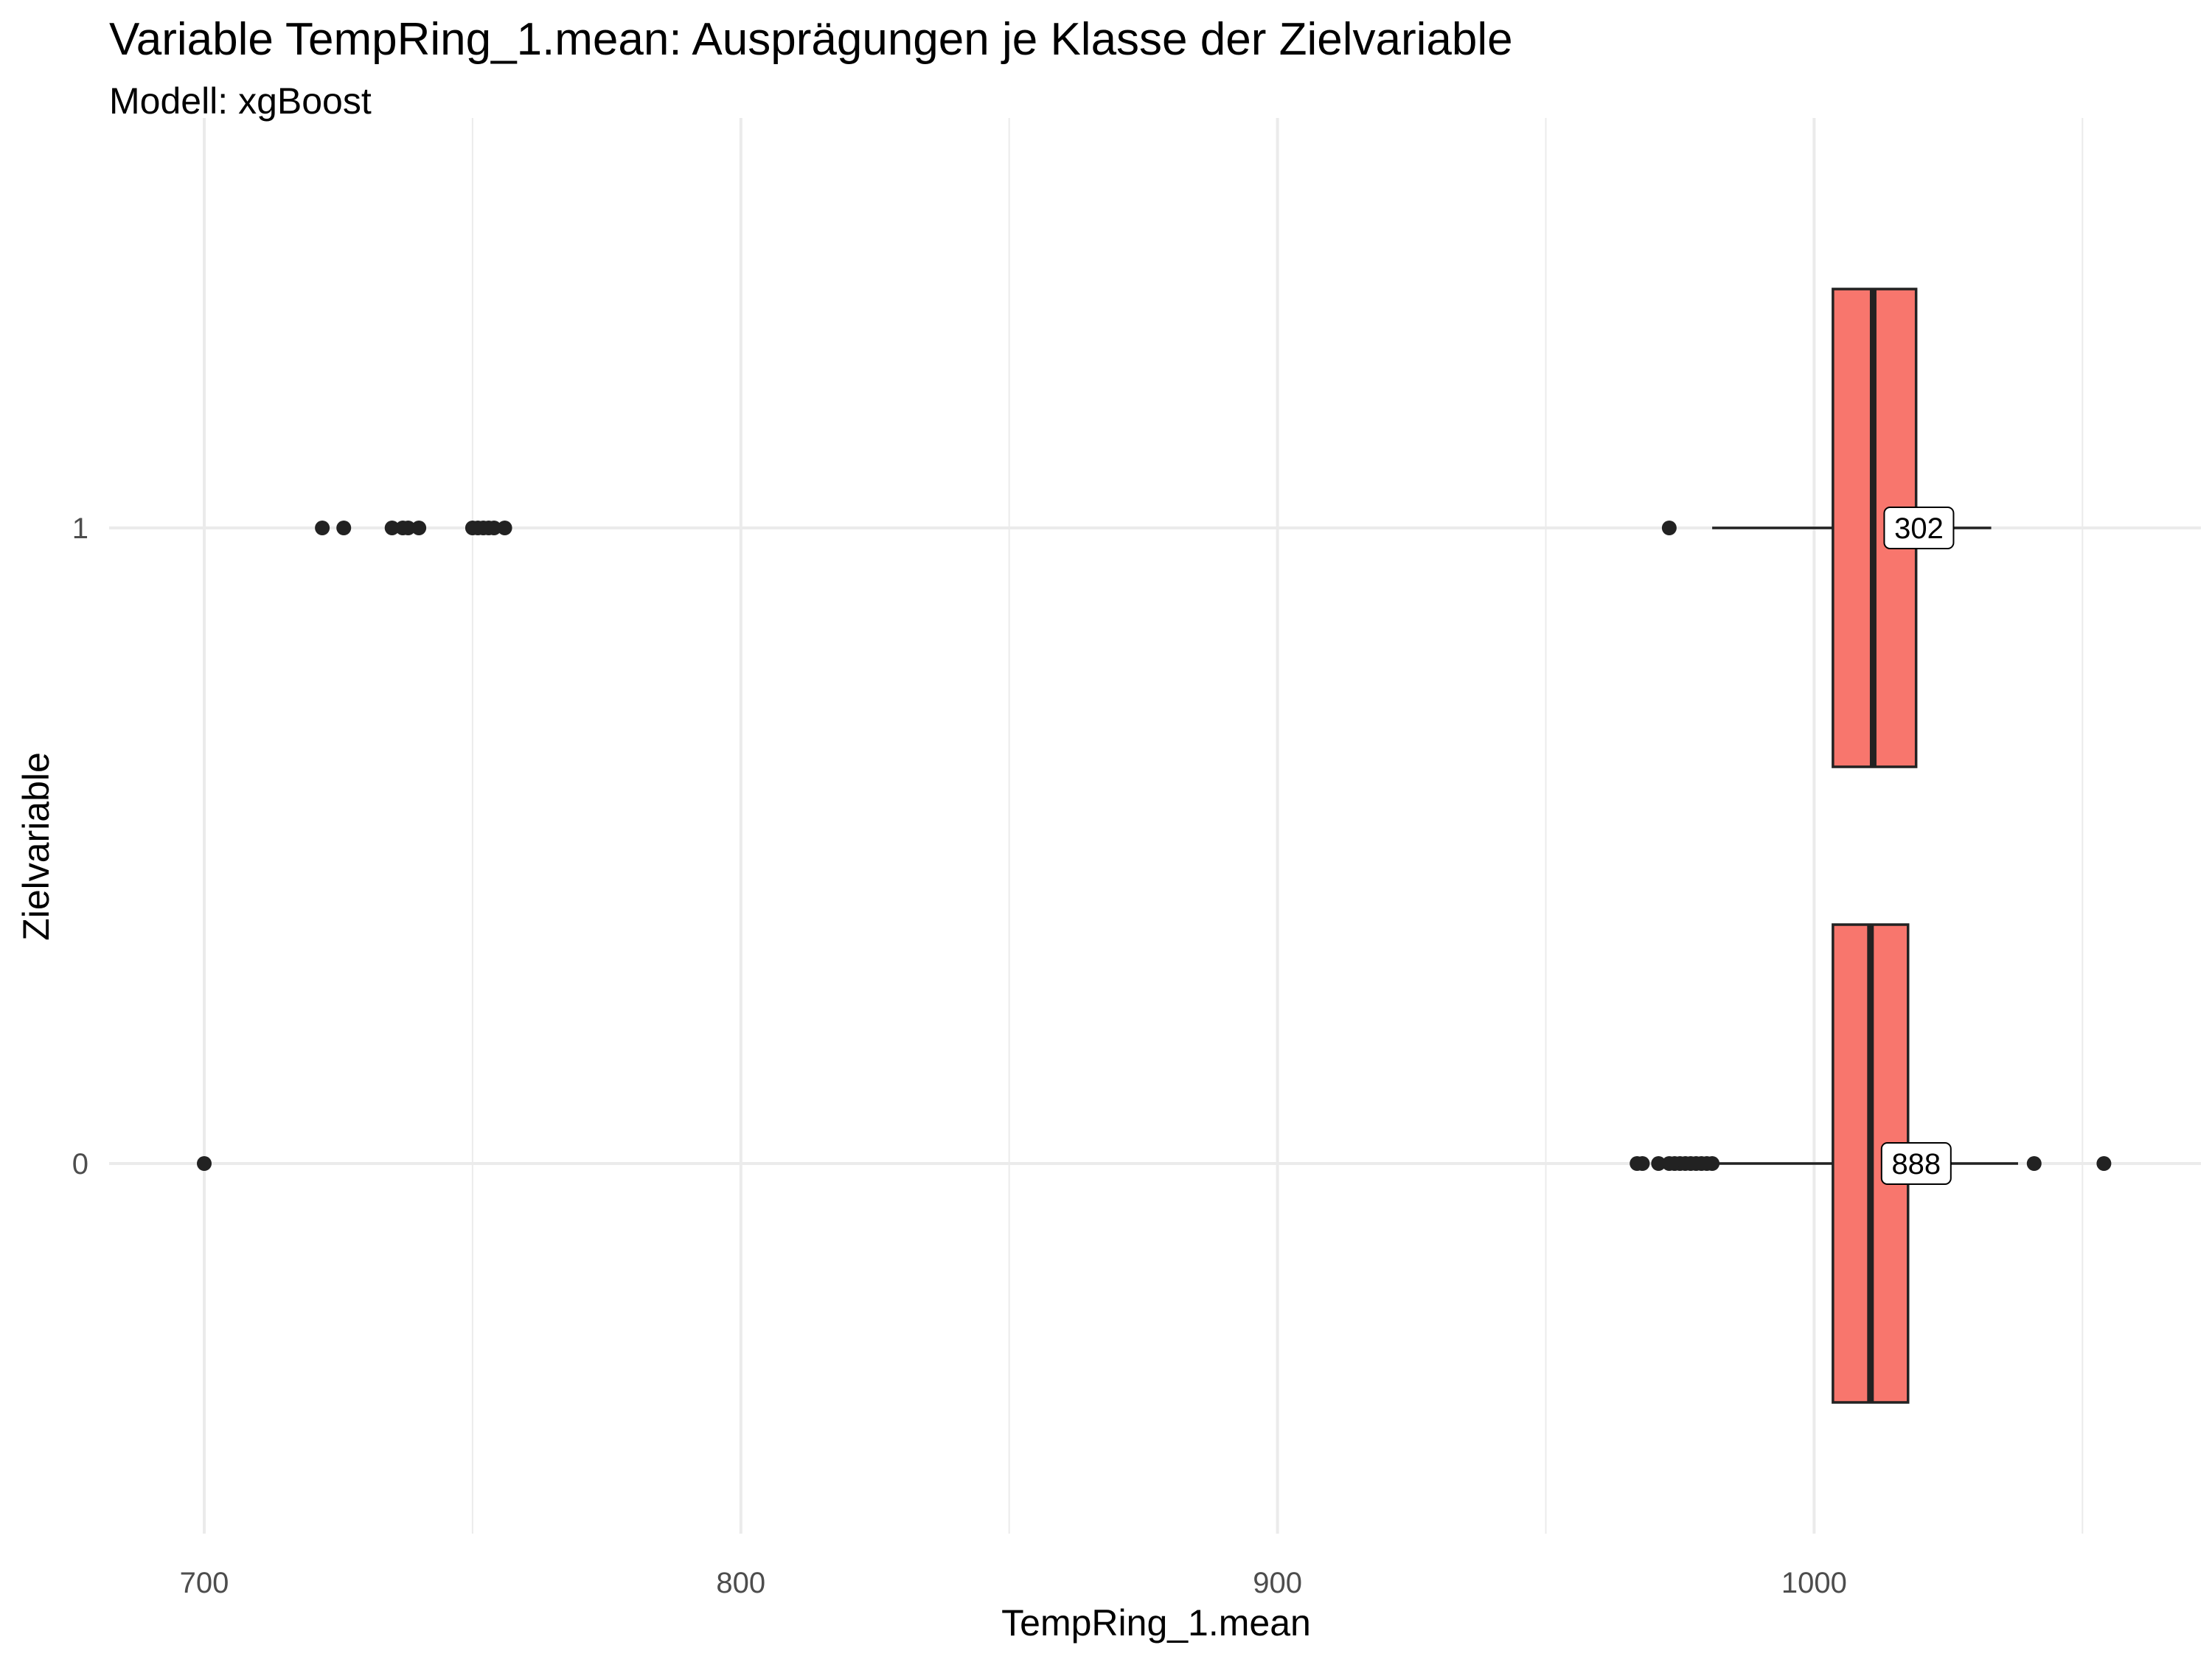 This screenshot has height=1659, width=2212. I want to click on x-tick-label-900: 900, so click(1277, 1583).